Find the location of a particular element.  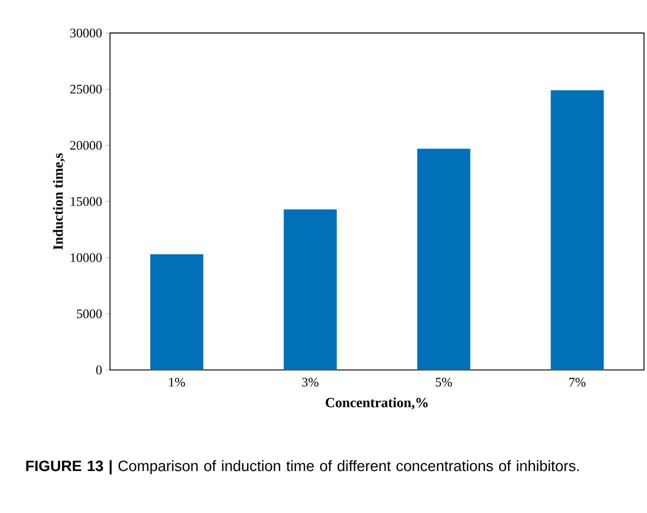

text: FIGURE 13 | Comparison of induction time of different concentrations of inhibitors. is located at coordinates (302, 467).